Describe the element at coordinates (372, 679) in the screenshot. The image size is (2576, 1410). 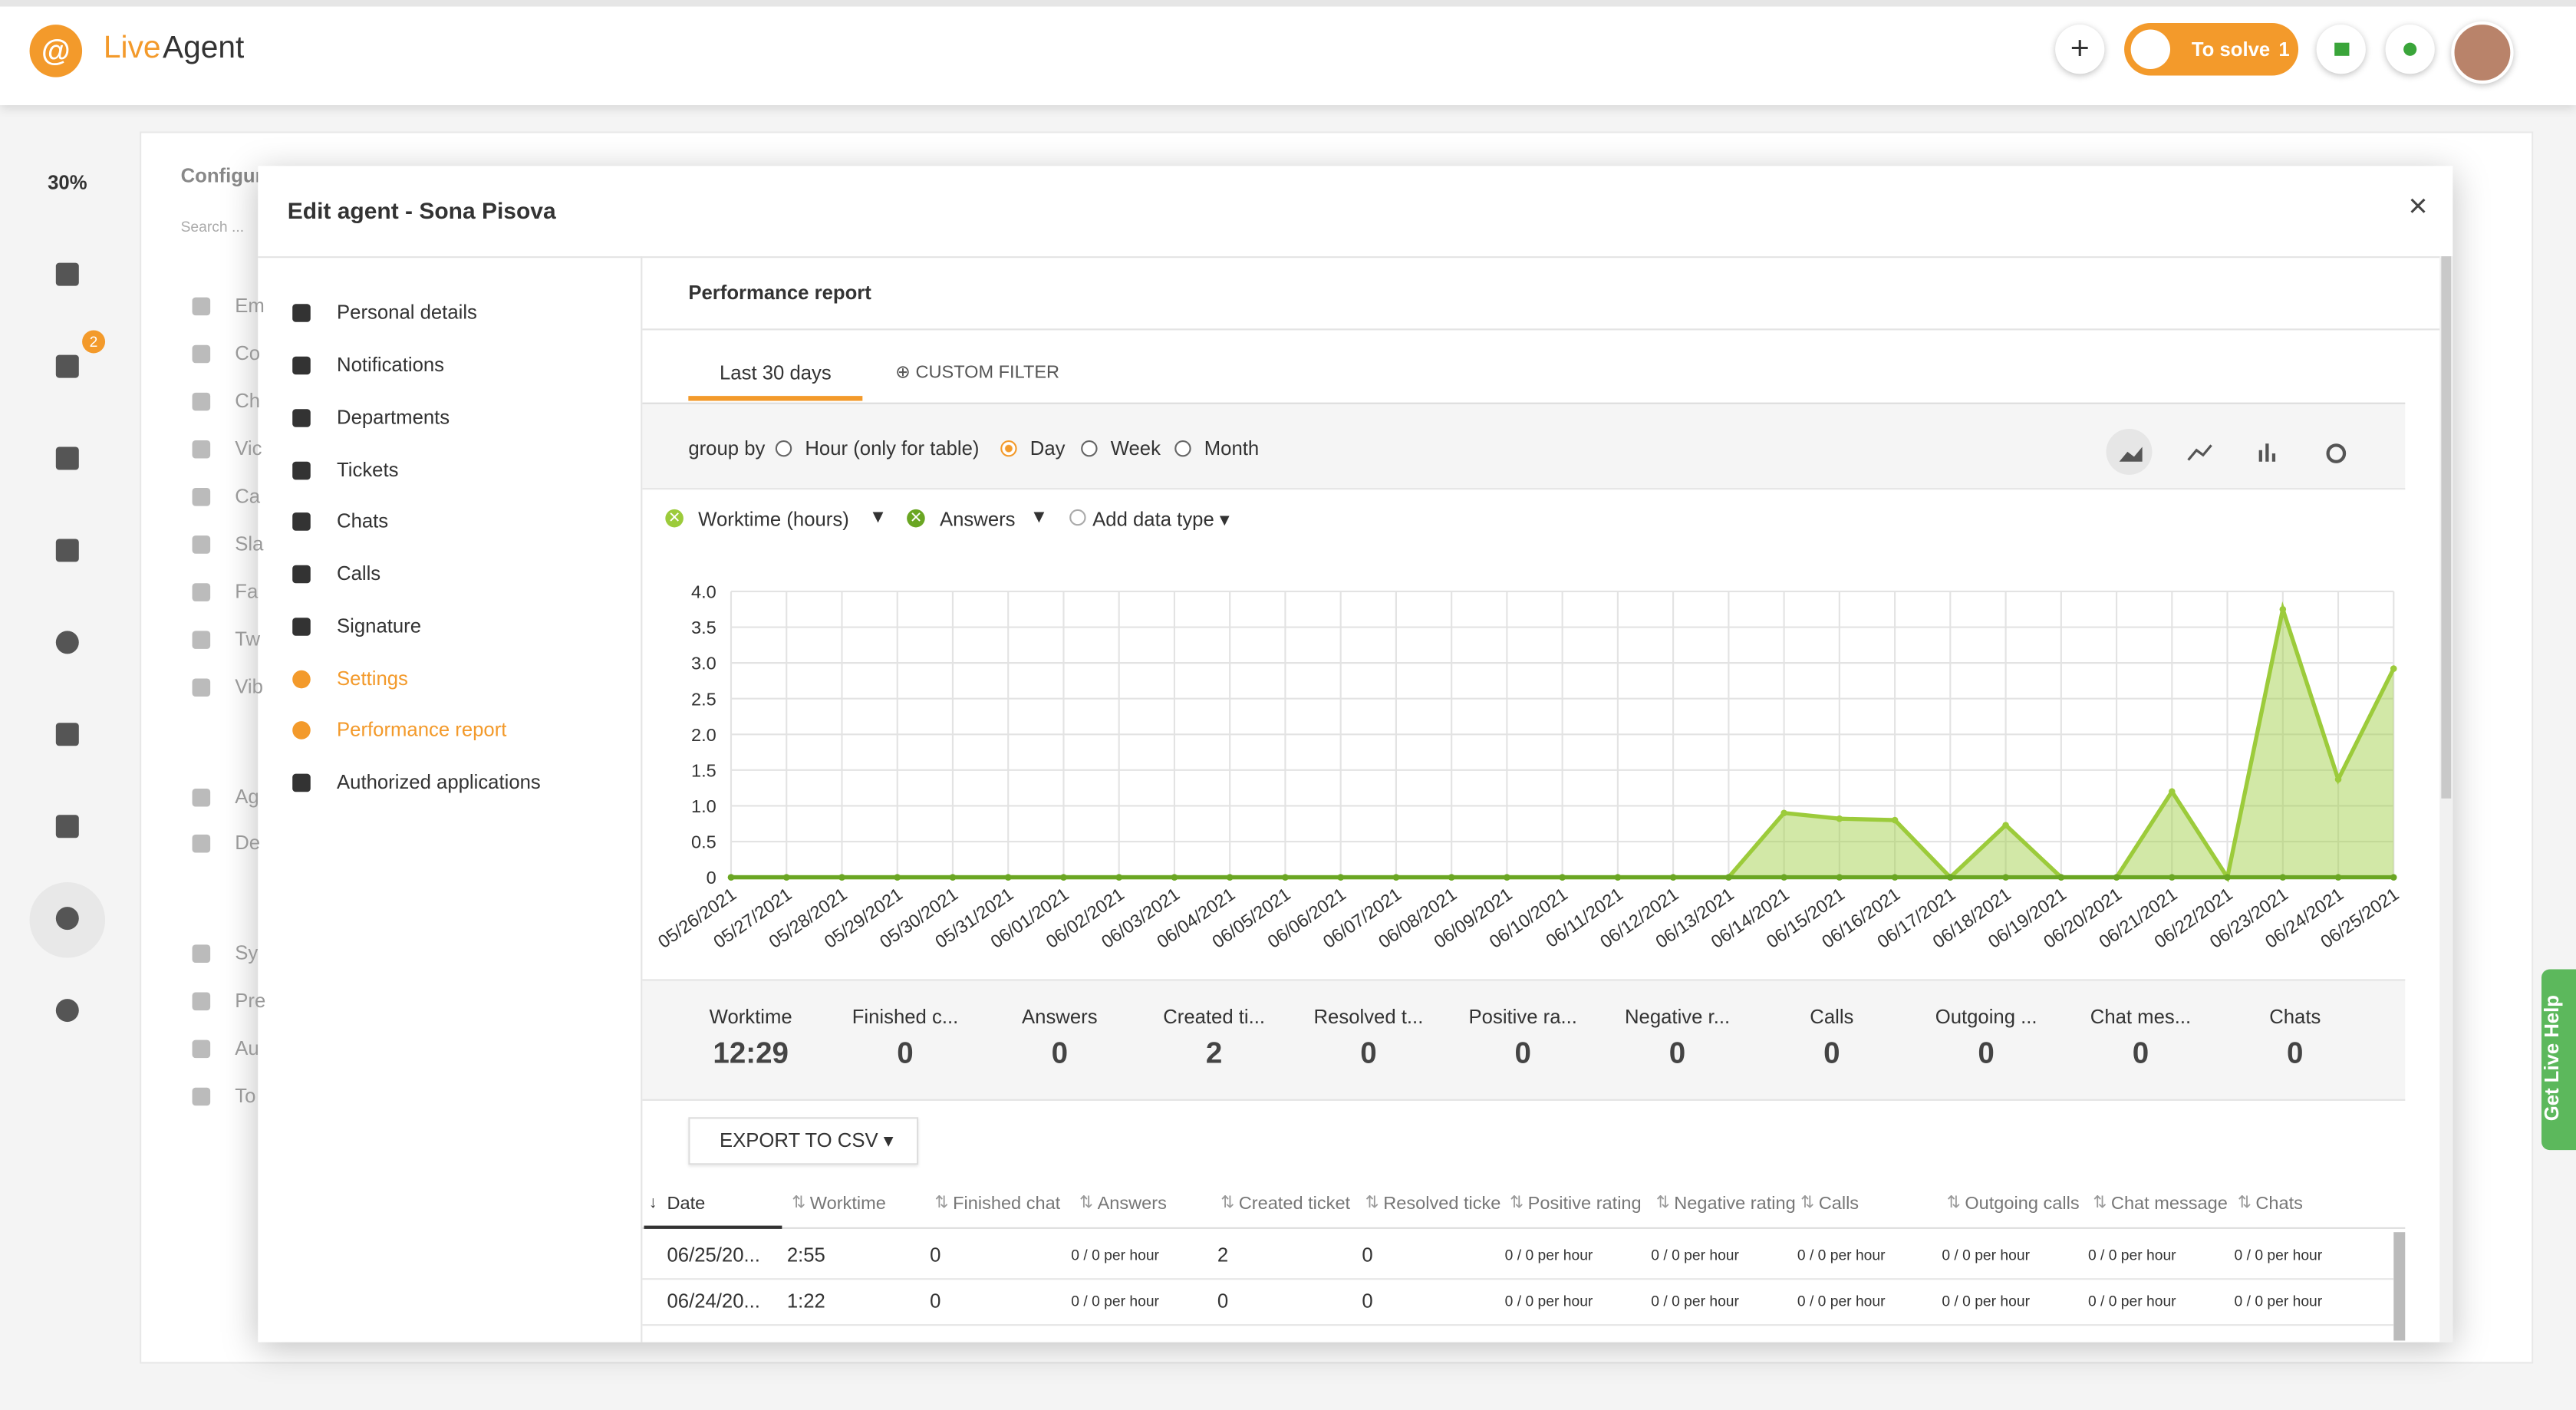
I see `menu-item: Settings` at that location.